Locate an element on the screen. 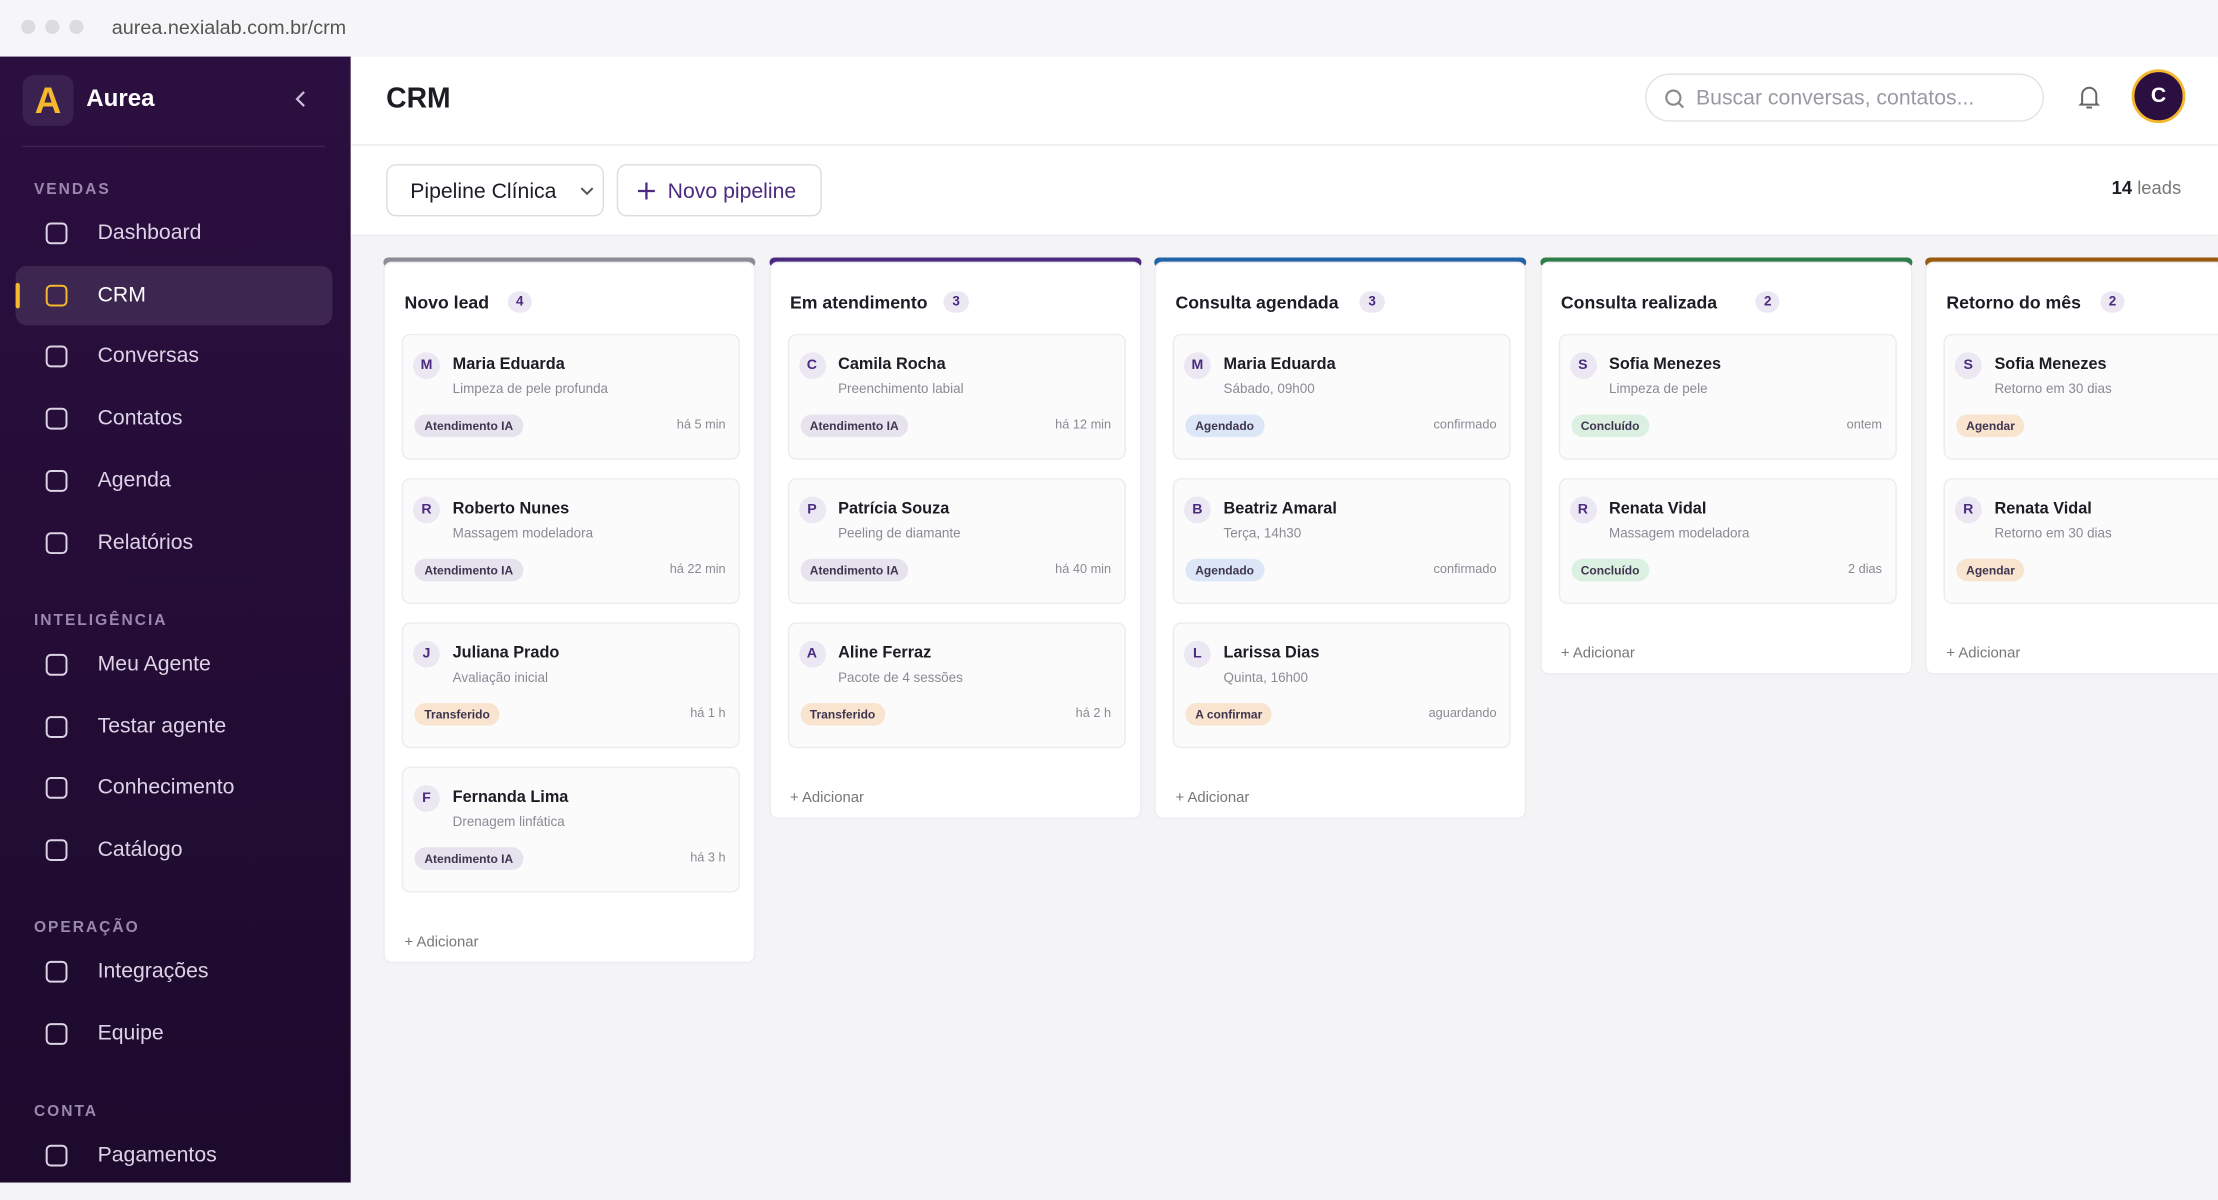  lead-name: Patrícia Souza is located at coordinates (894, 509).